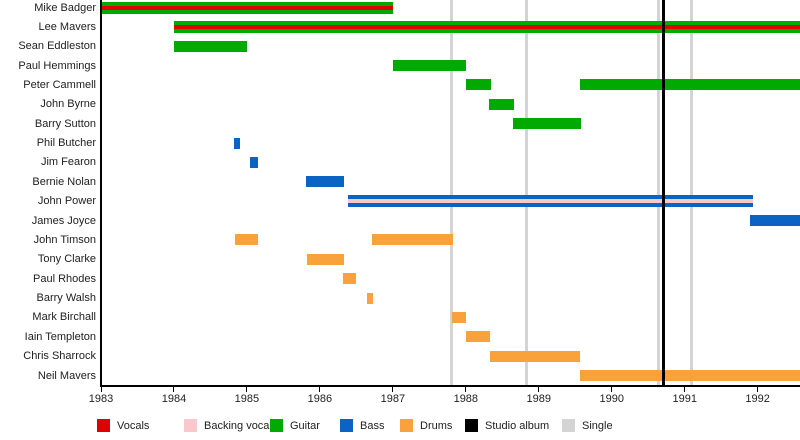 The width and height of the screenshot is (800, 440). I want to click on legend-item: Backing vocals, so click(230, 425).